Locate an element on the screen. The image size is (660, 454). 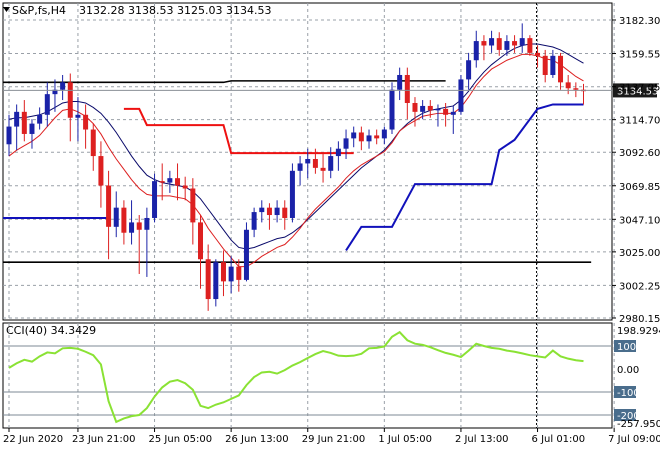
price-tick-label: 3047.10 is located at coordinates (639, 220).